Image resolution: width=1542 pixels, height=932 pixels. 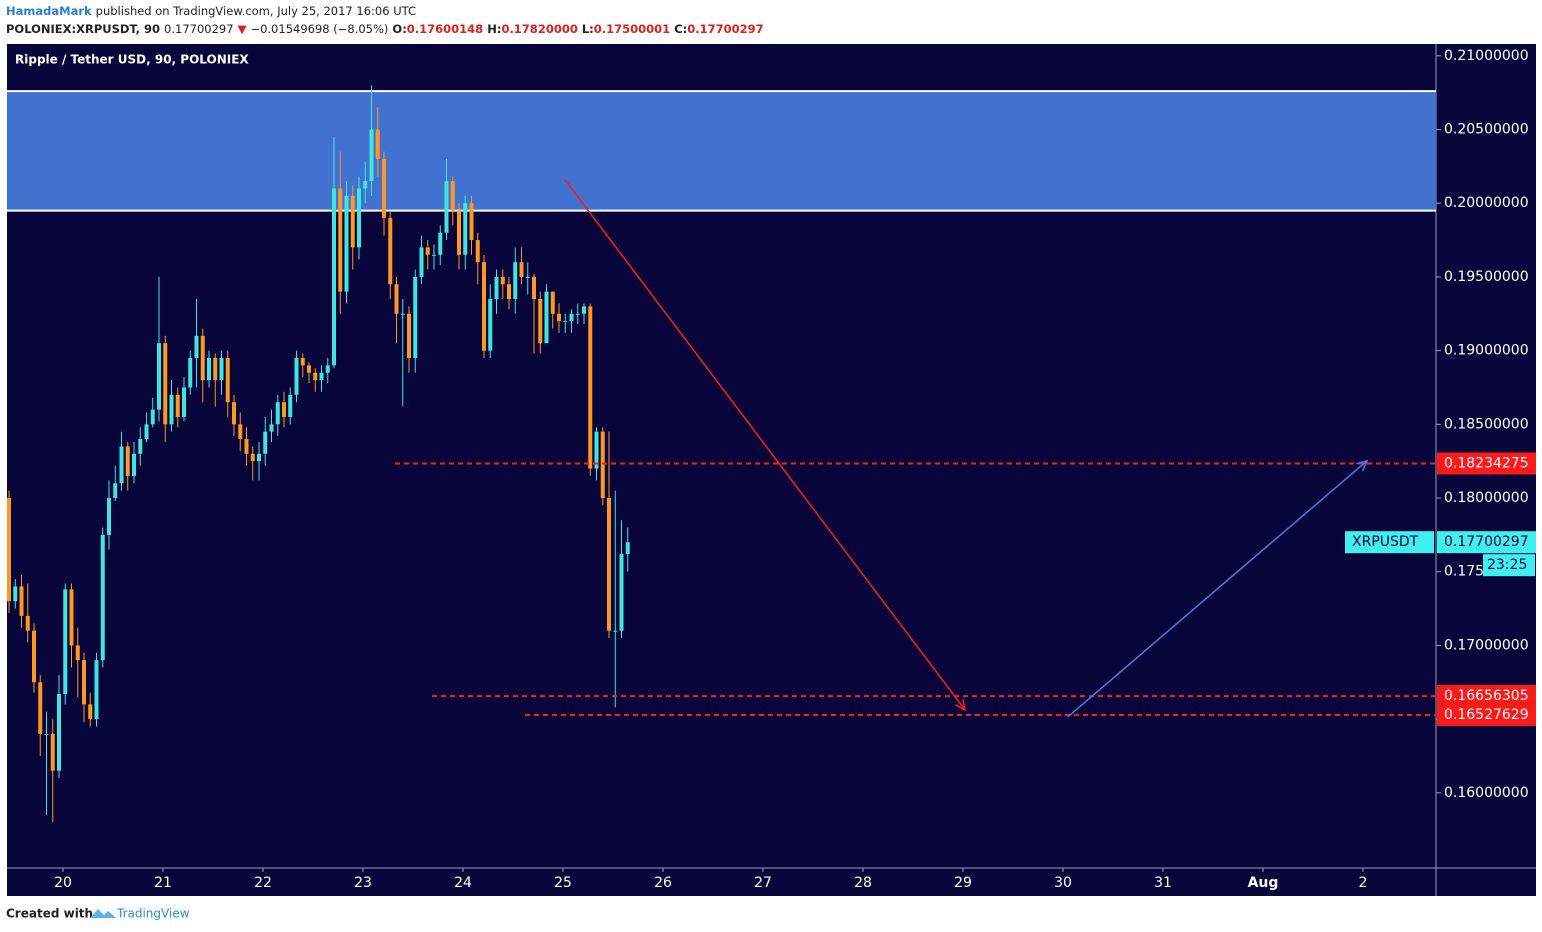 I want to click on x-tick-label: 21, so click(x=163, y=883).